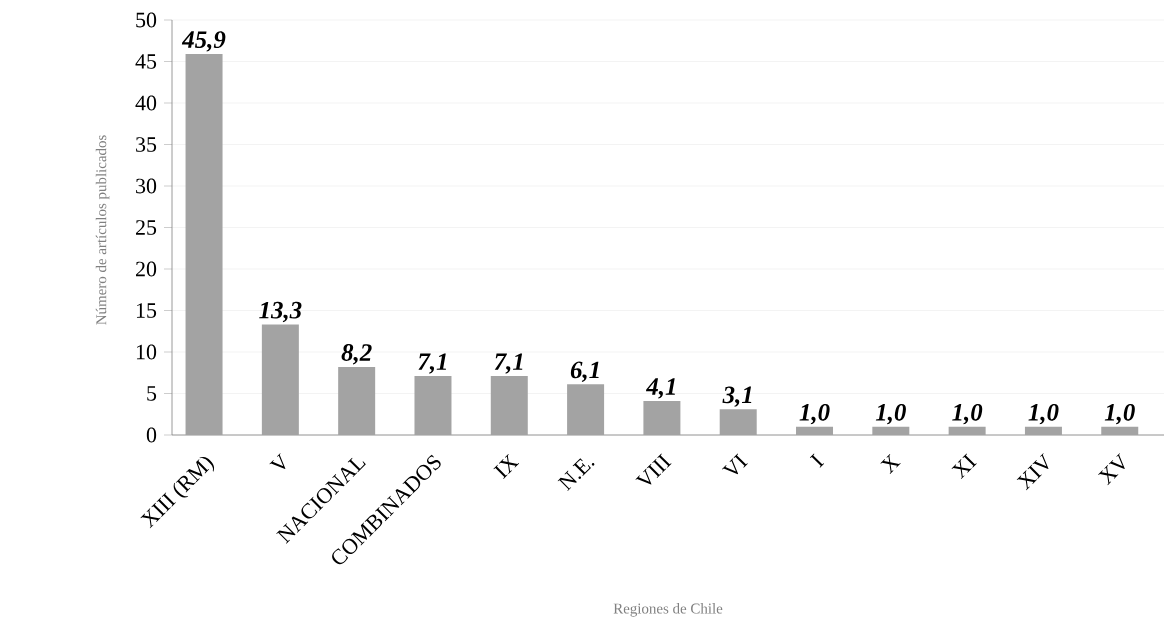 This screenshot has width=1168, height=631. Describe the element at coordinates (668, 610) in the screenshot. I see `x-axis-title: Regiones de Chile` at that location.